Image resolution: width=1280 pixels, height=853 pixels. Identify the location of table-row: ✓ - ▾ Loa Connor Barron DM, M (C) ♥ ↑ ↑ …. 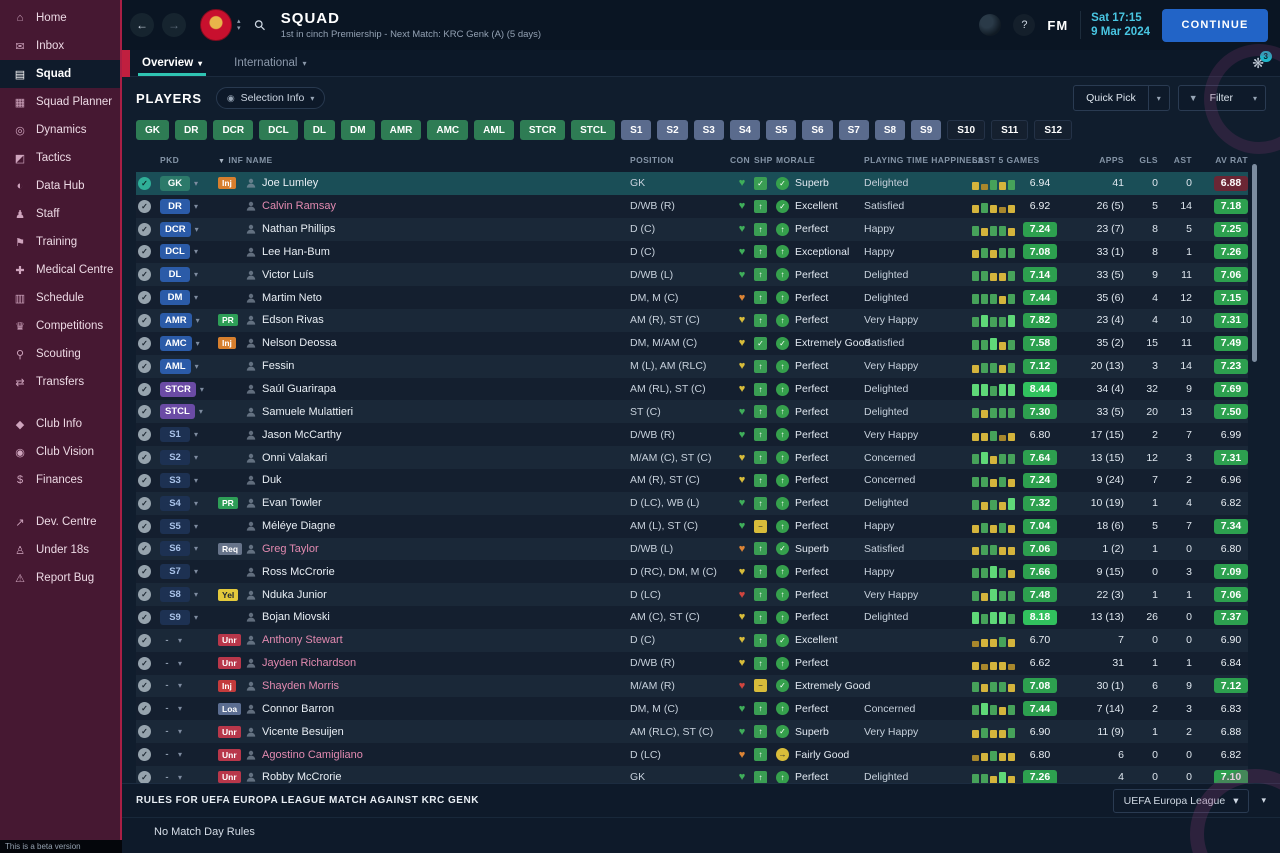
(692, 709).